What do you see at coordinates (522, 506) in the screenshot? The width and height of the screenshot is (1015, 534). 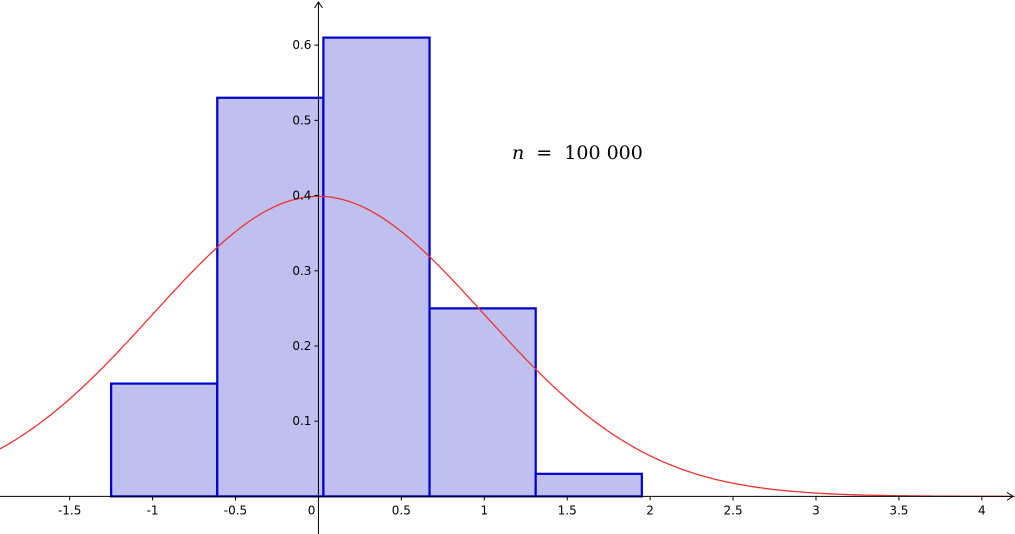 I see `x-ticks: -1.5 -1 -0.5 0 0.5 1 1.5 2 2.5 3 3.5 4` at bounding box center [522, 506].